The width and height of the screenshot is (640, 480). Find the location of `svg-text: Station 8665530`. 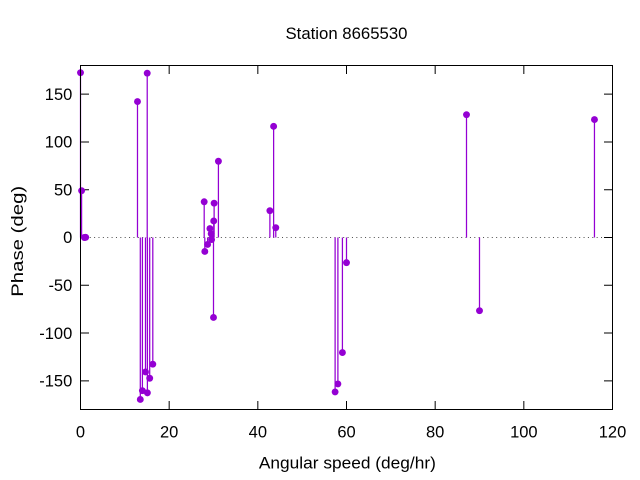

svg-text: Station 8665530 is located at coordinates (347, 34).